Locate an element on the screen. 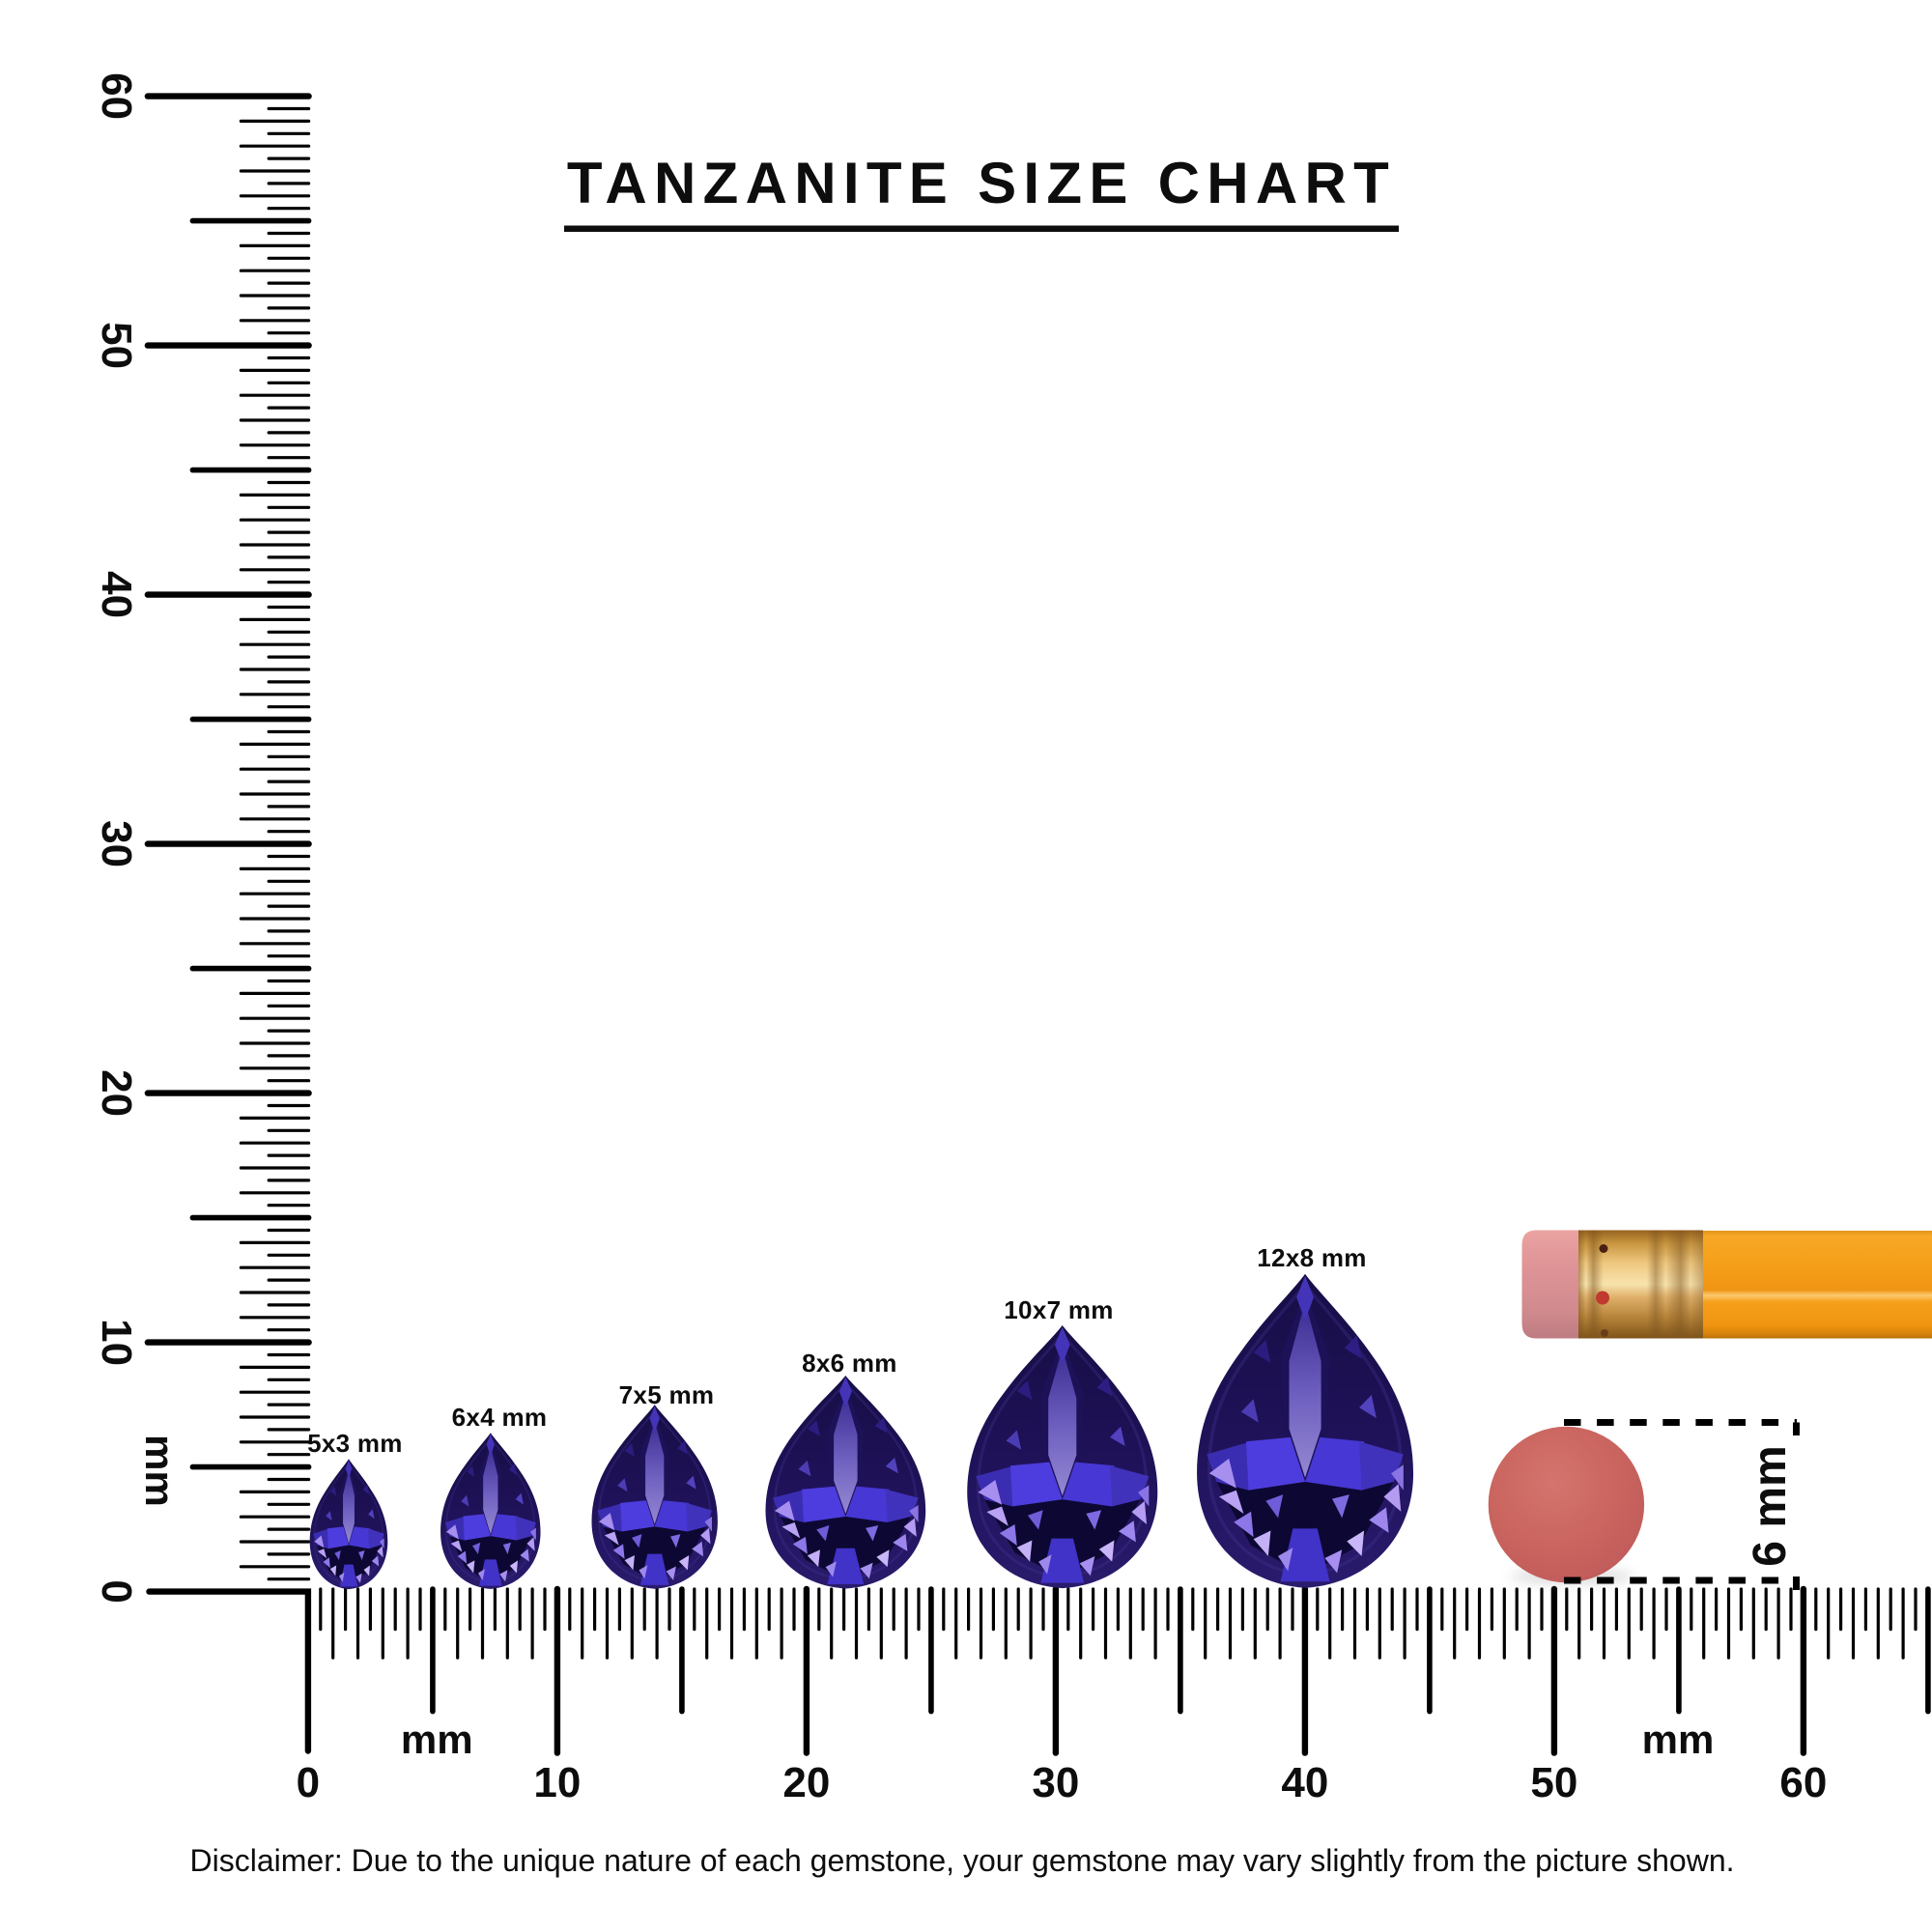 The width and height of the screenshot is (1932, 1932). svg-text: 8x6 mm is located at coordinates (849, 1363).